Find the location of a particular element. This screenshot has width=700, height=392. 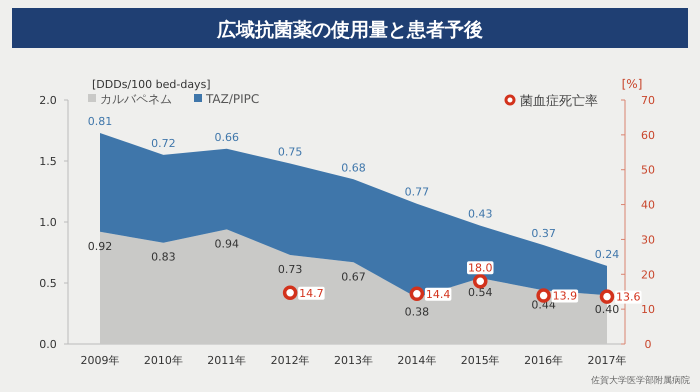

y-tick-label: 0.0 is located at coordinates (48, 344).